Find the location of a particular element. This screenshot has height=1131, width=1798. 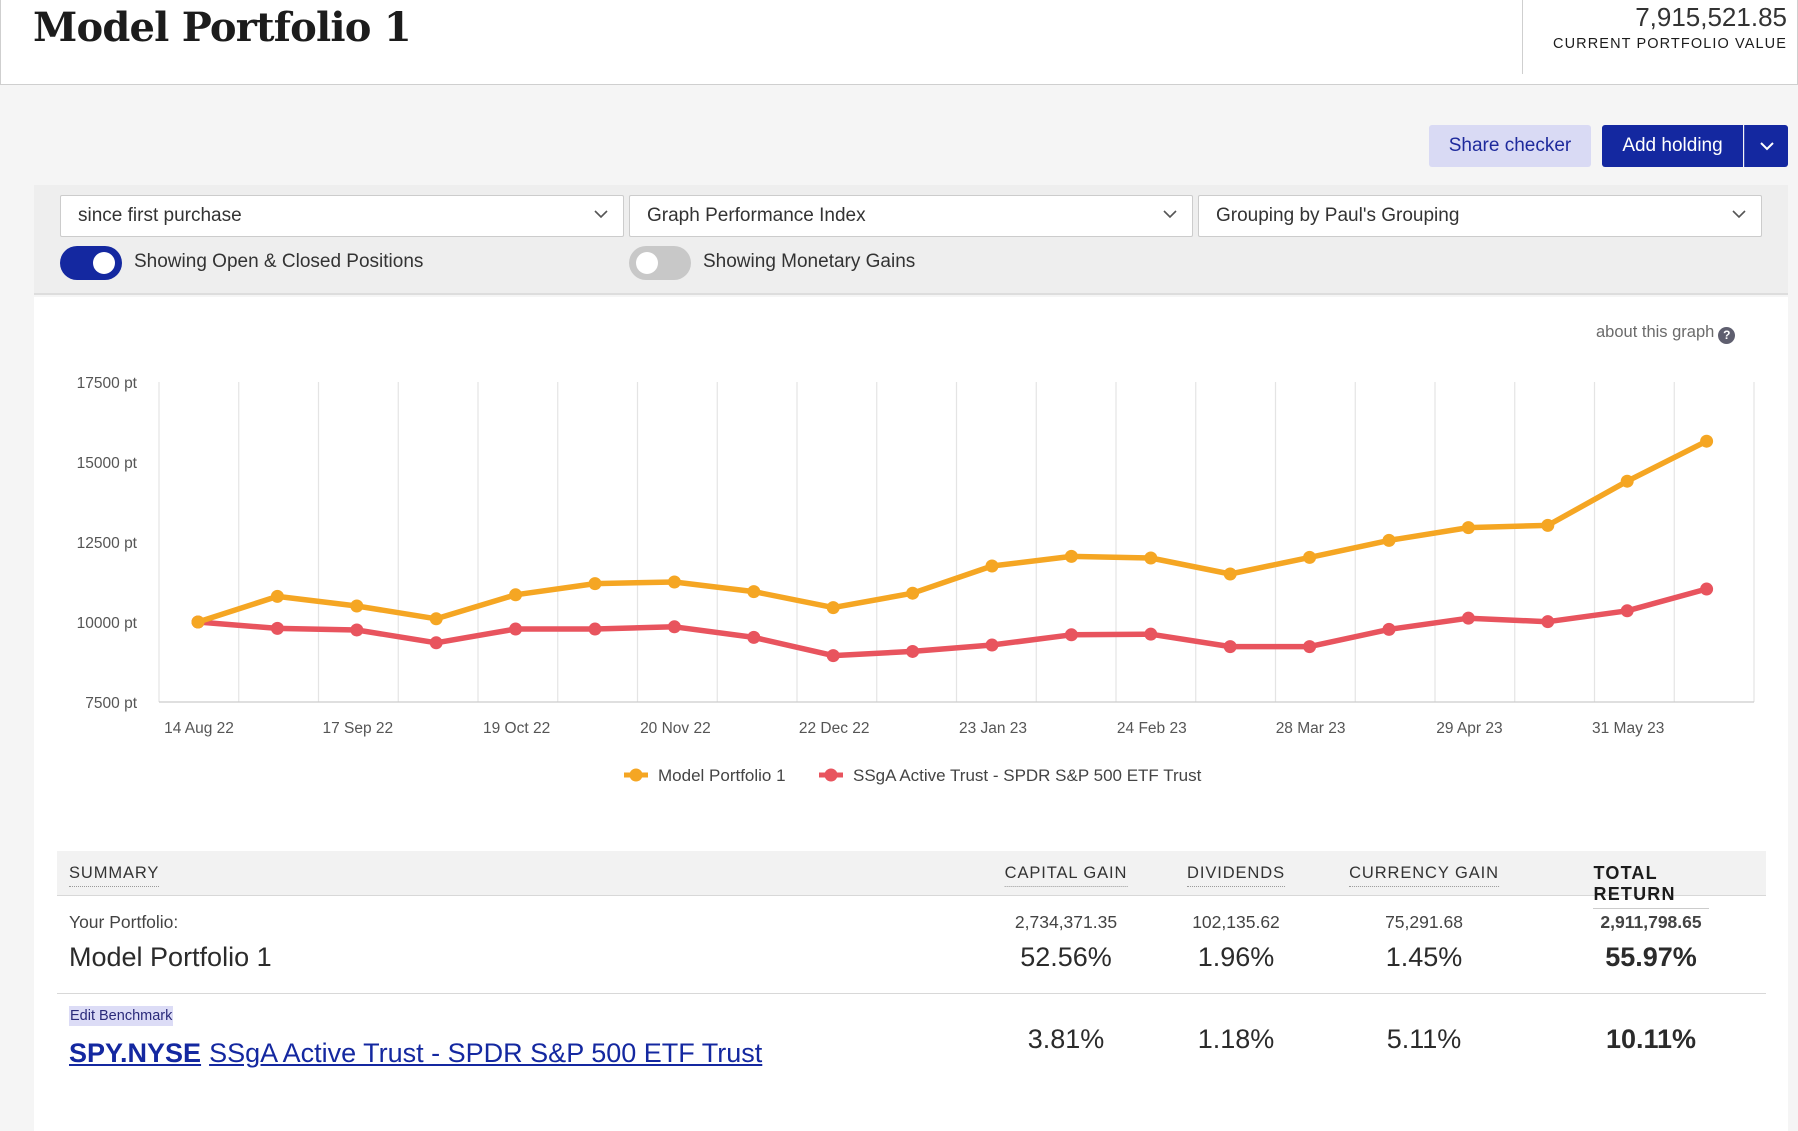

edit-benchmark-button: Edit Benchmark is located at coordinates (121, 1016).